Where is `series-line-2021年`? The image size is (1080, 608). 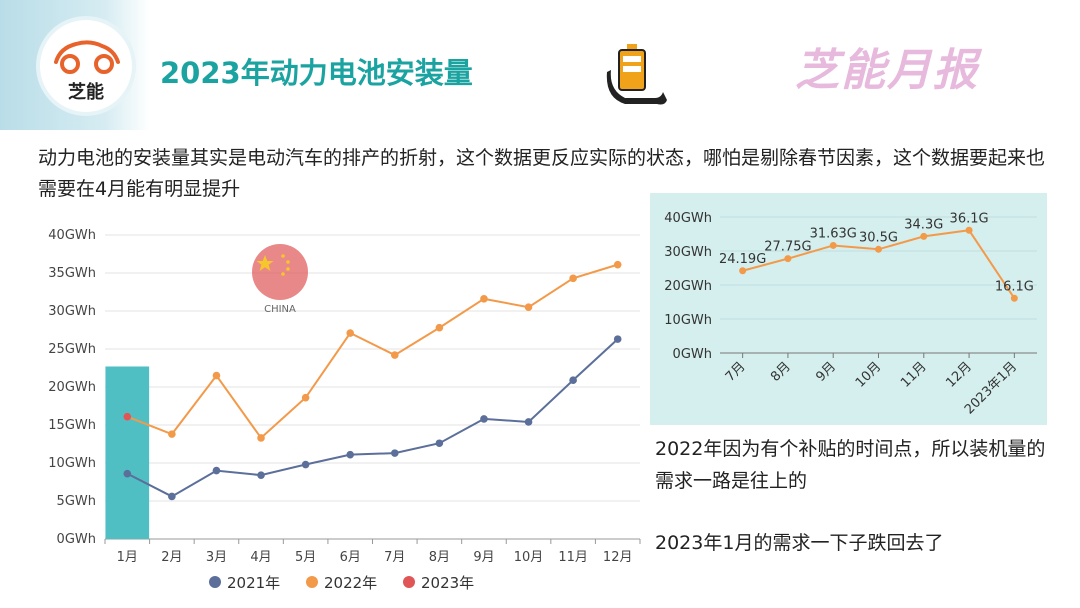 series-line-2021年 is located at coordinates (372, 418).